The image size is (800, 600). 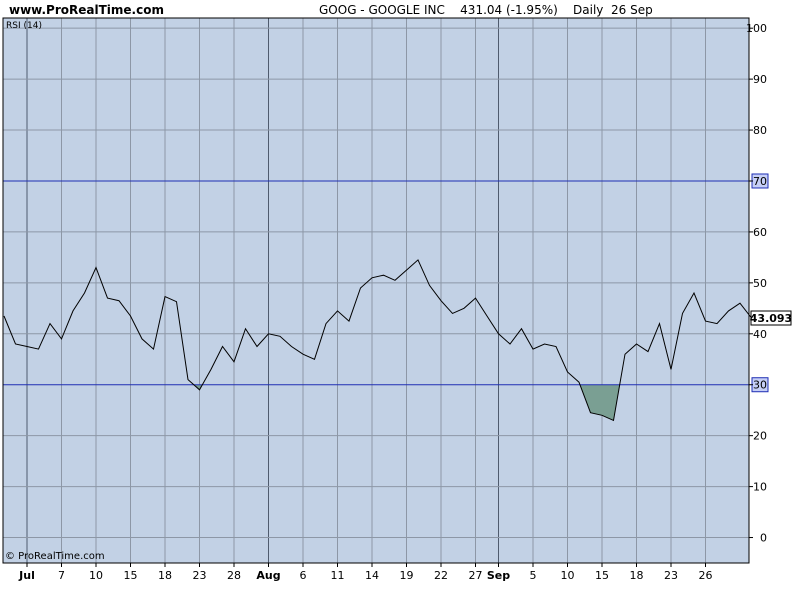 What do you see at coordinates (338, 575) in the screenshot?
I see `x-tick-label: 11` at bounding box center [338, 575].